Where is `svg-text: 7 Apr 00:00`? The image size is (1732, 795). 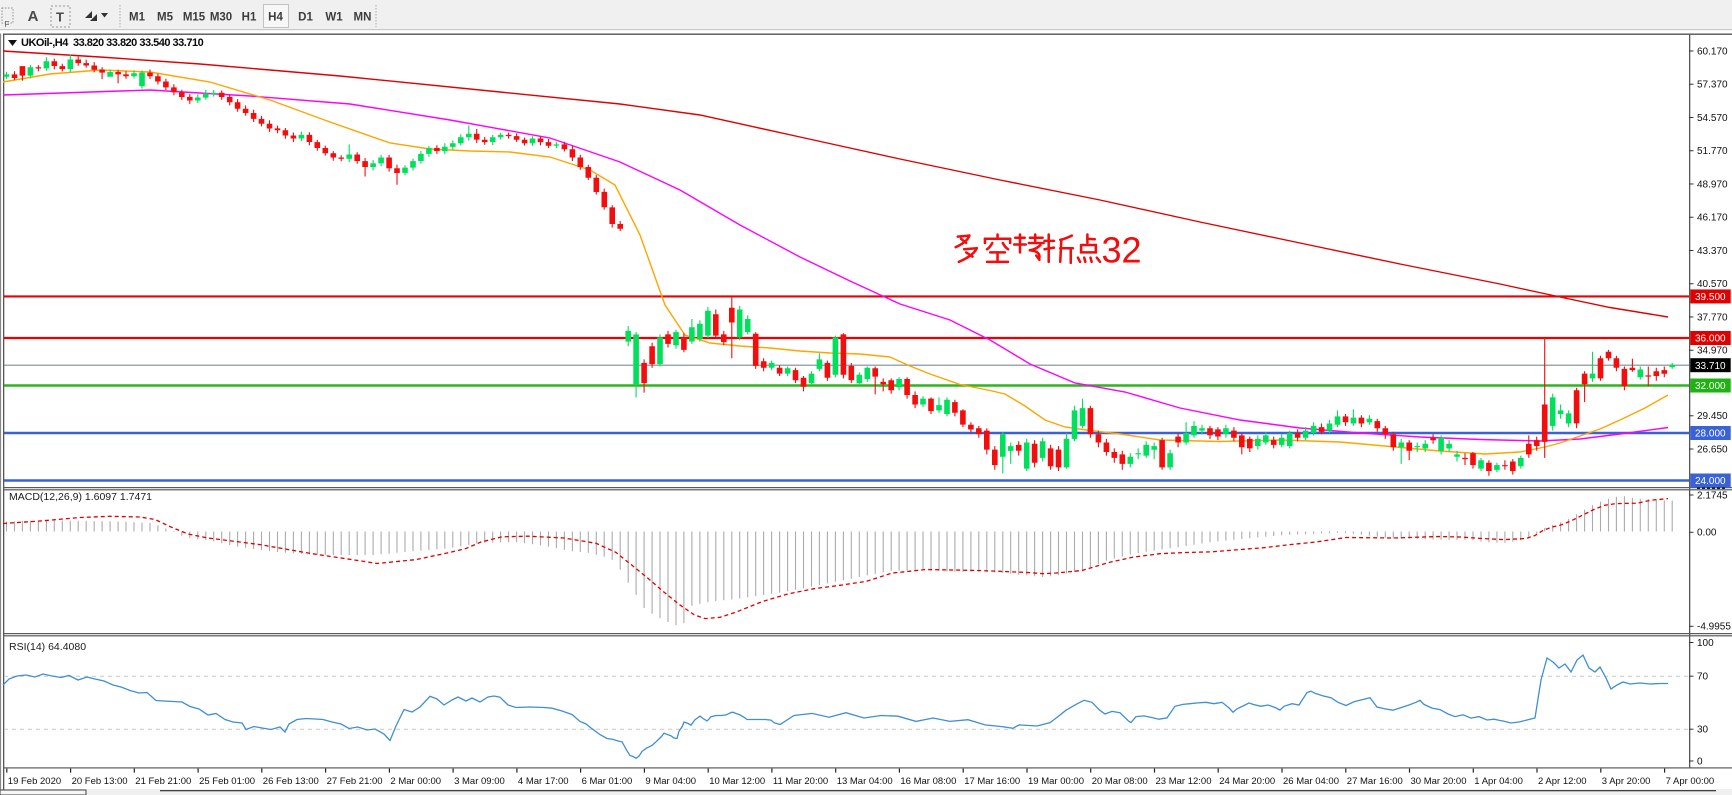
svg-text: 7 Apr 00:00 is located at coordinates (1690, 781).